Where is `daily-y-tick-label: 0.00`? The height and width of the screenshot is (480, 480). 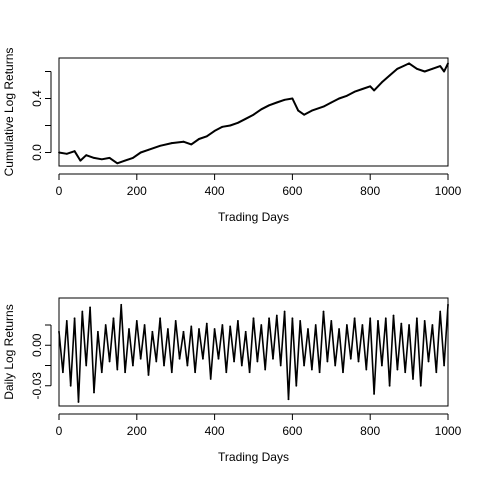
daily-y-tick-label: 0.00 is located at coordinates (37, 345).